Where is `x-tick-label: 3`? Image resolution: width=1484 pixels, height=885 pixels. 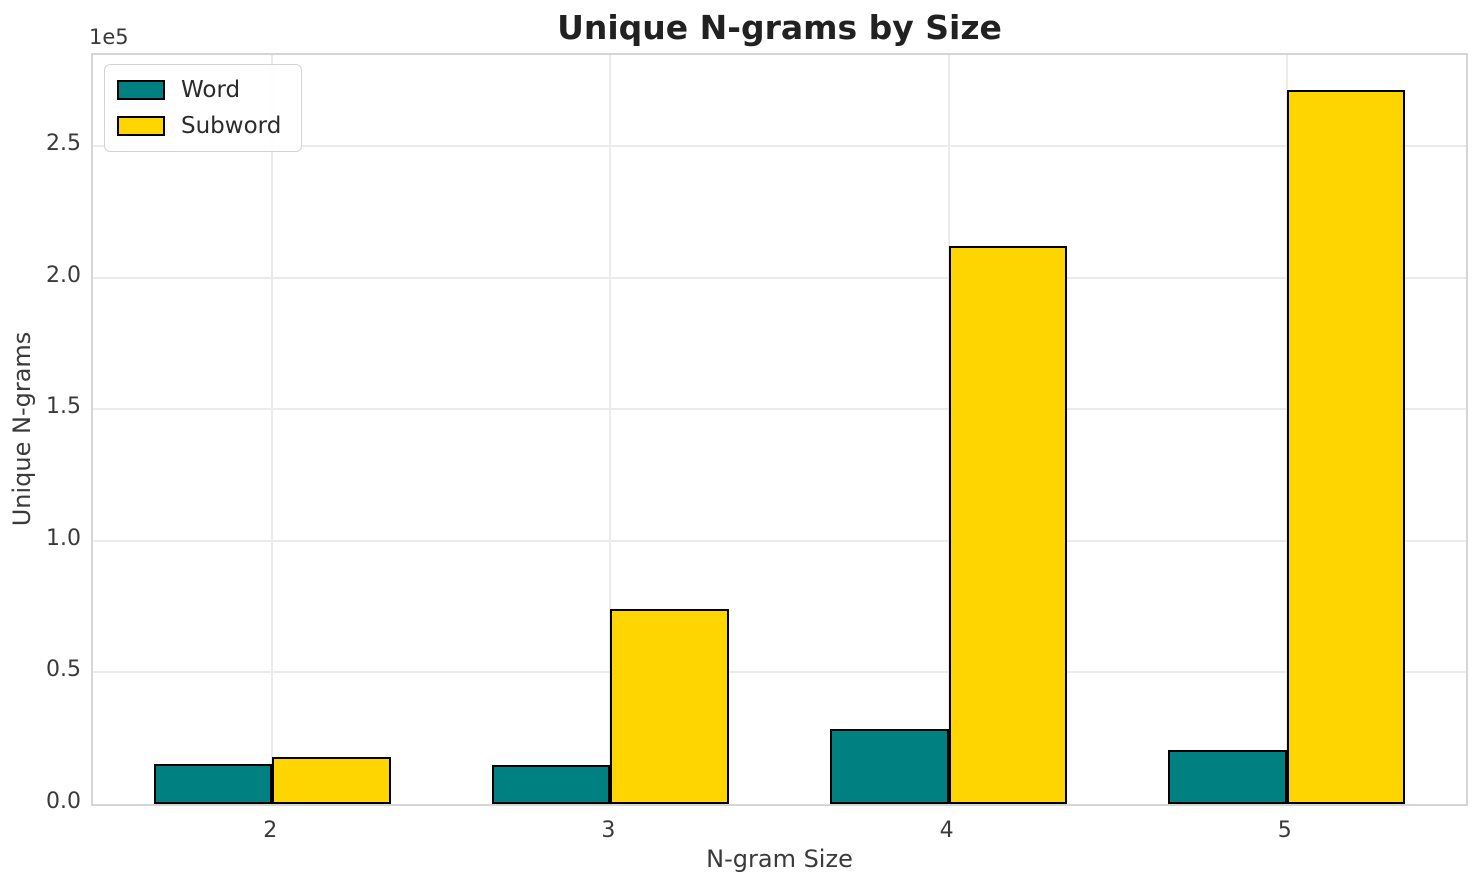 x-tick-label: 3 is located at coordinates (608, 830).